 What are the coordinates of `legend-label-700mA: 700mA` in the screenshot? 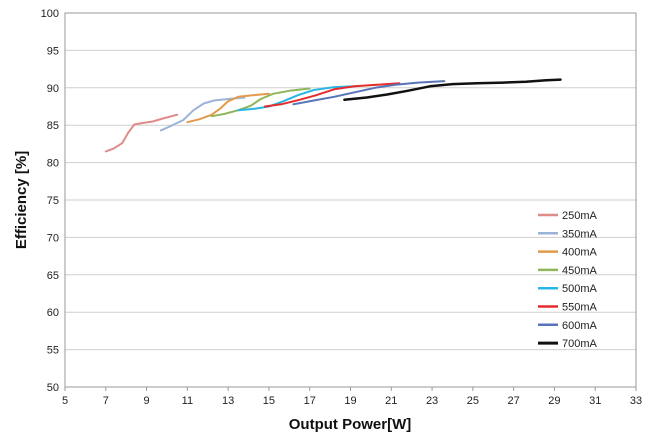 It's located at (580, 344).